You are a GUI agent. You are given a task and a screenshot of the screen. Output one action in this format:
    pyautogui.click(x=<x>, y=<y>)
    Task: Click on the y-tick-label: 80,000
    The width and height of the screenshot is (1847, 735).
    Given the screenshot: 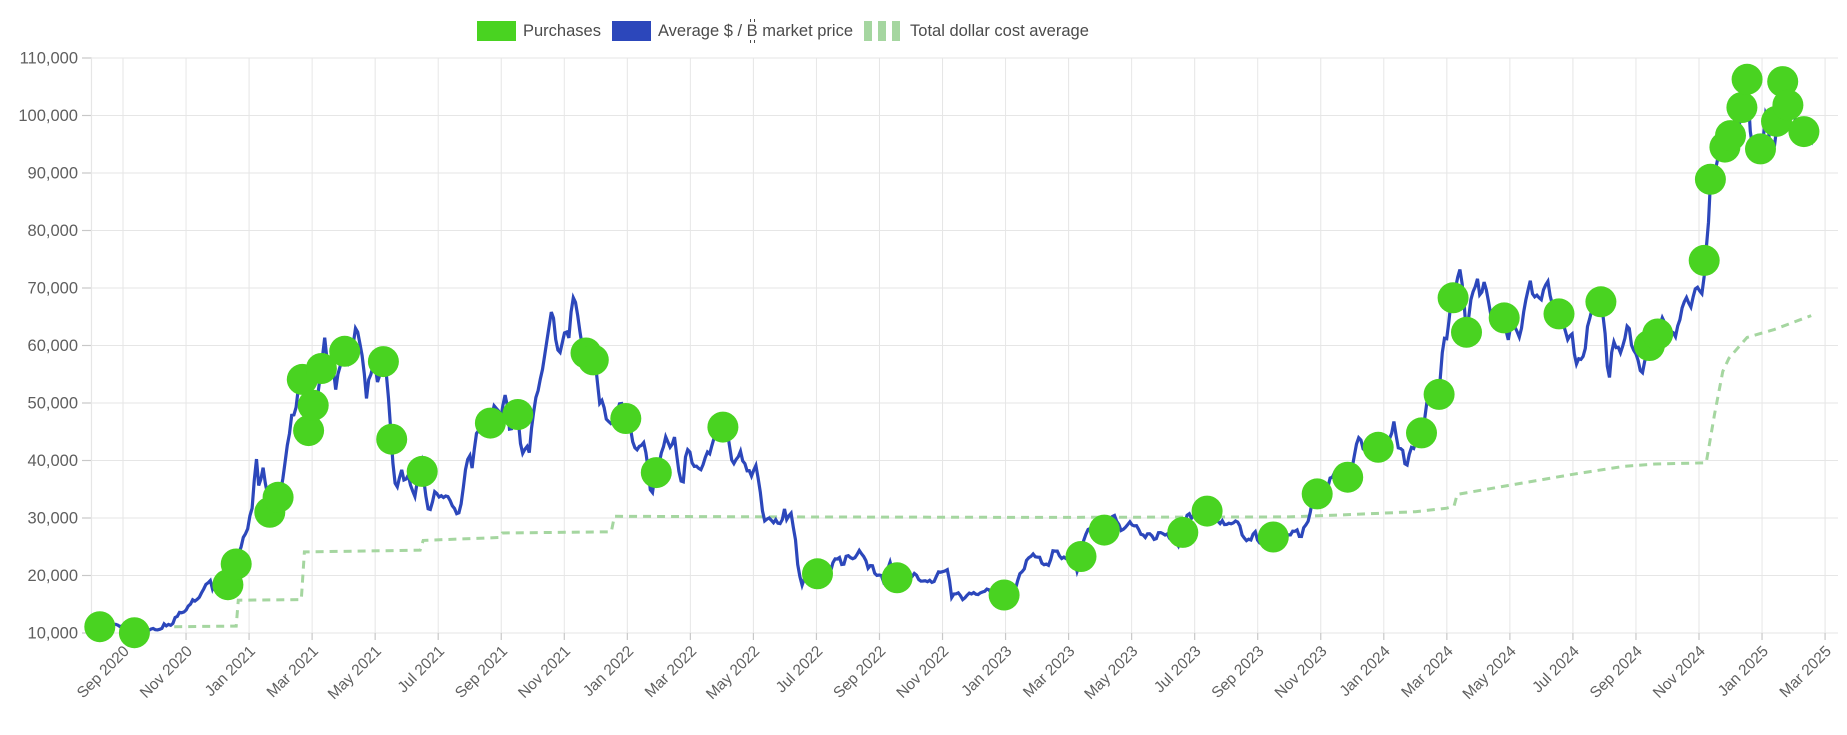 What is the action you would take?
    pyautogui.click(x=53, y=231)
    